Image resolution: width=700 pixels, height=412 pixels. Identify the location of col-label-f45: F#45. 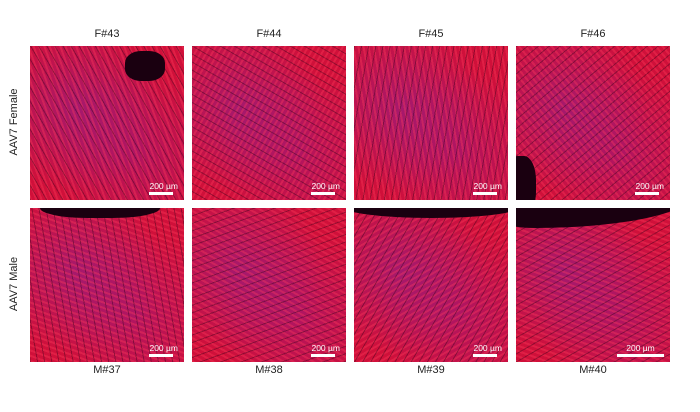
(431, 34).